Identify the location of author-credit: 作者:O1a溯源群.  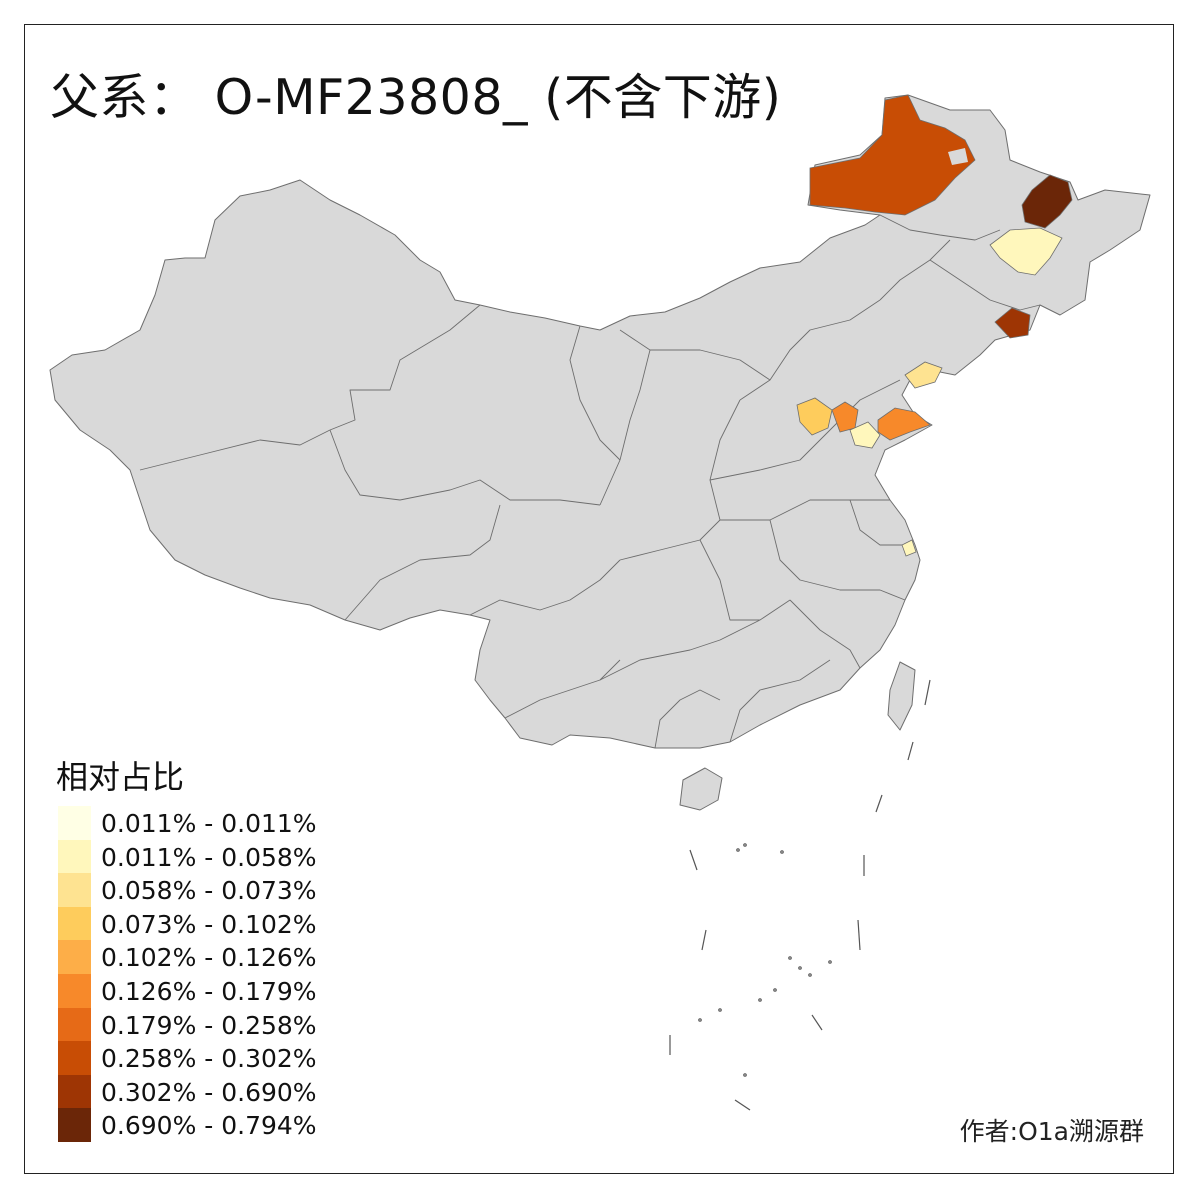
(1051, 1131).